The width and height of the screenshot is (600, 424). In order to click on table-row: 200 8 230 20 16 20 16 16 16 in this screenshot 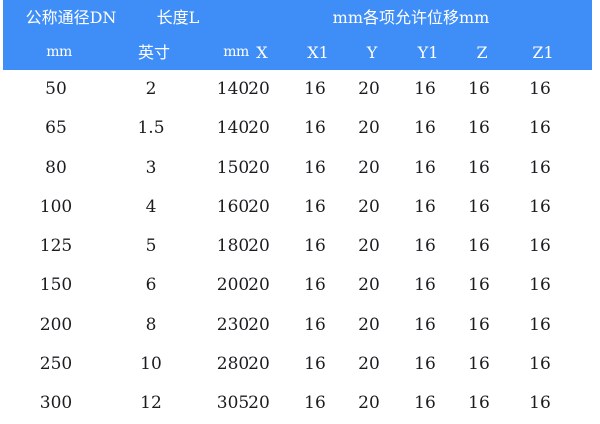, I will do `click(300, 325)`.